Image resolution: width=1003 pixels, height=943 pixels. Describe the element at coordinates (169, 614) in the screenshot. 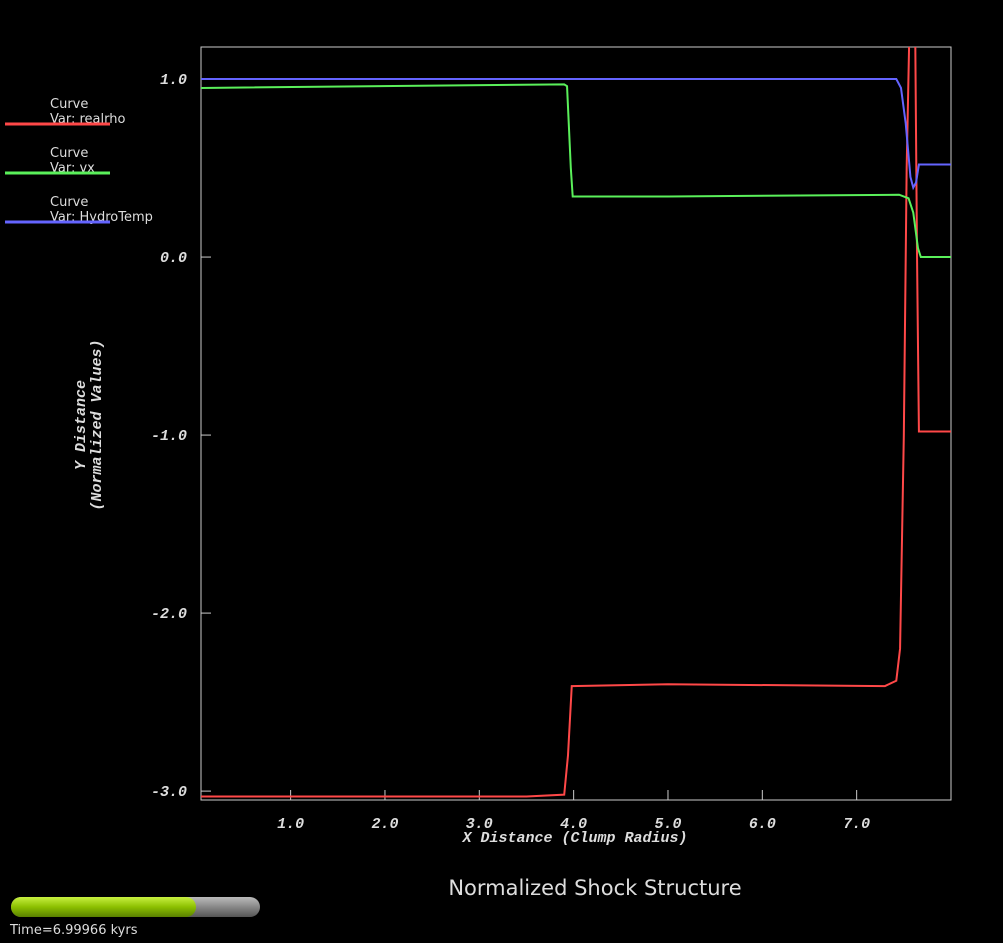

I see `y-tick-label: -2.0` at that location.